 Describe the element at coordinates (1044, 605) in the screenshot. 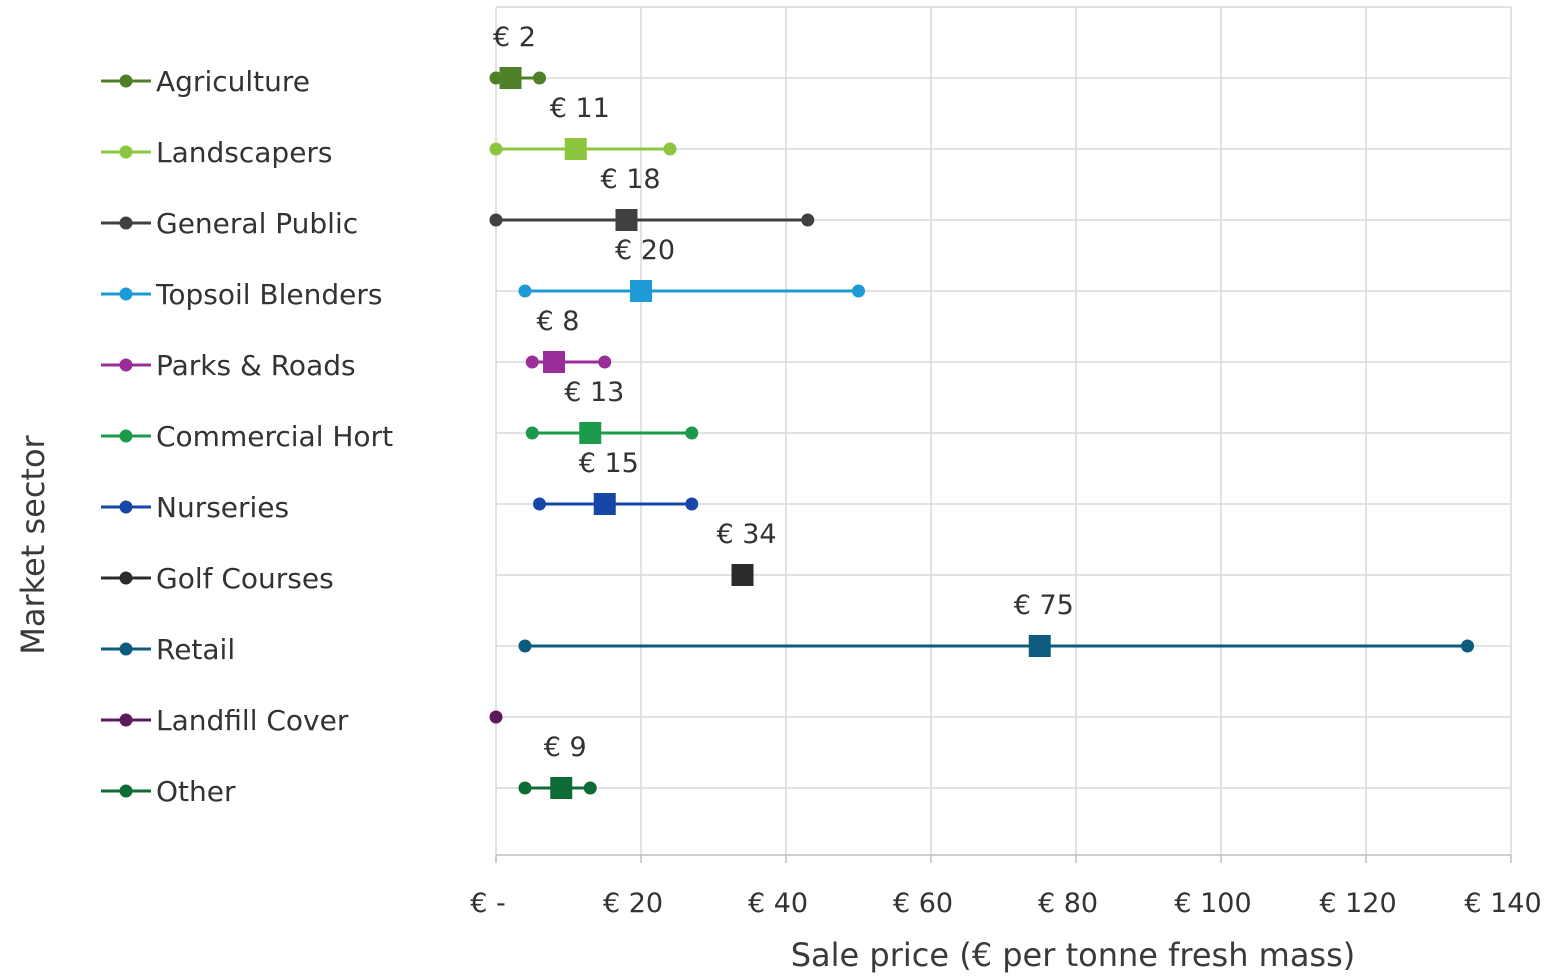

I see `data-label: € 75` at that location.